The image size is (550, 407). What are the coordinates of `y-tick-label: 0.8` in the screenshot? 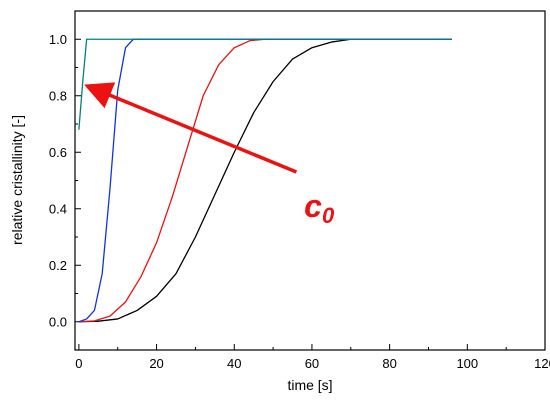 It's located at (58, 95).